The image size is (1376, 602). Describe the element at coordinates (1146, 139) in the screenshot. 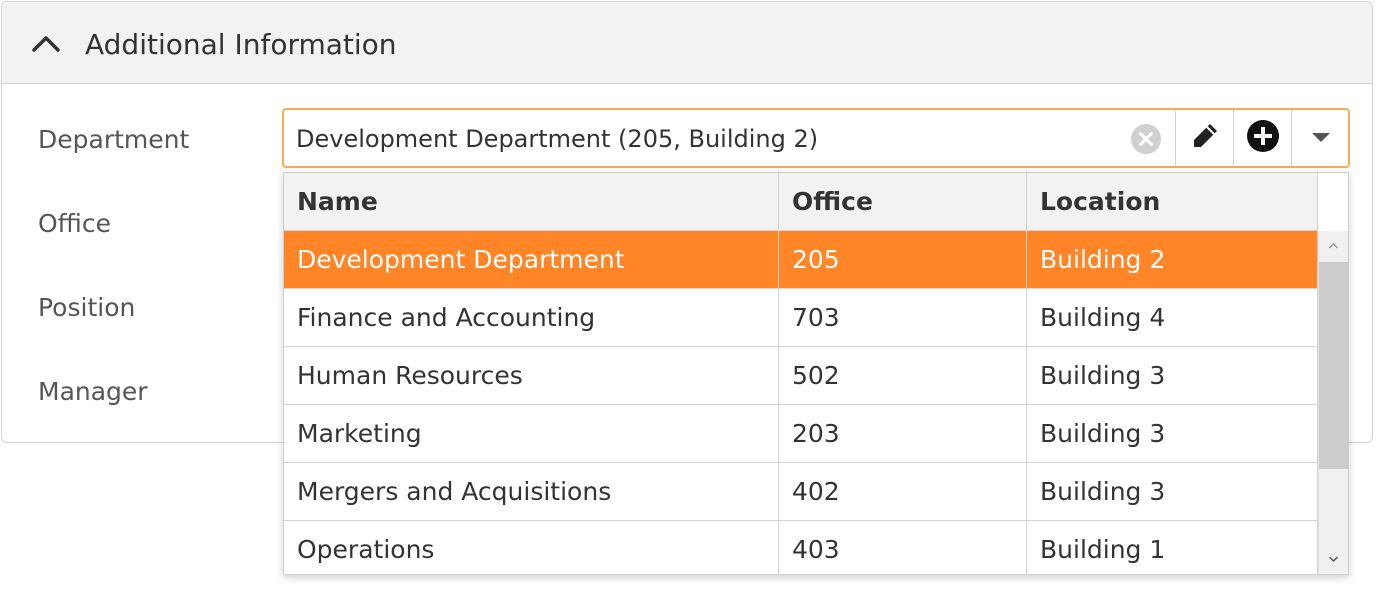

I see `clear-icon` at that location.